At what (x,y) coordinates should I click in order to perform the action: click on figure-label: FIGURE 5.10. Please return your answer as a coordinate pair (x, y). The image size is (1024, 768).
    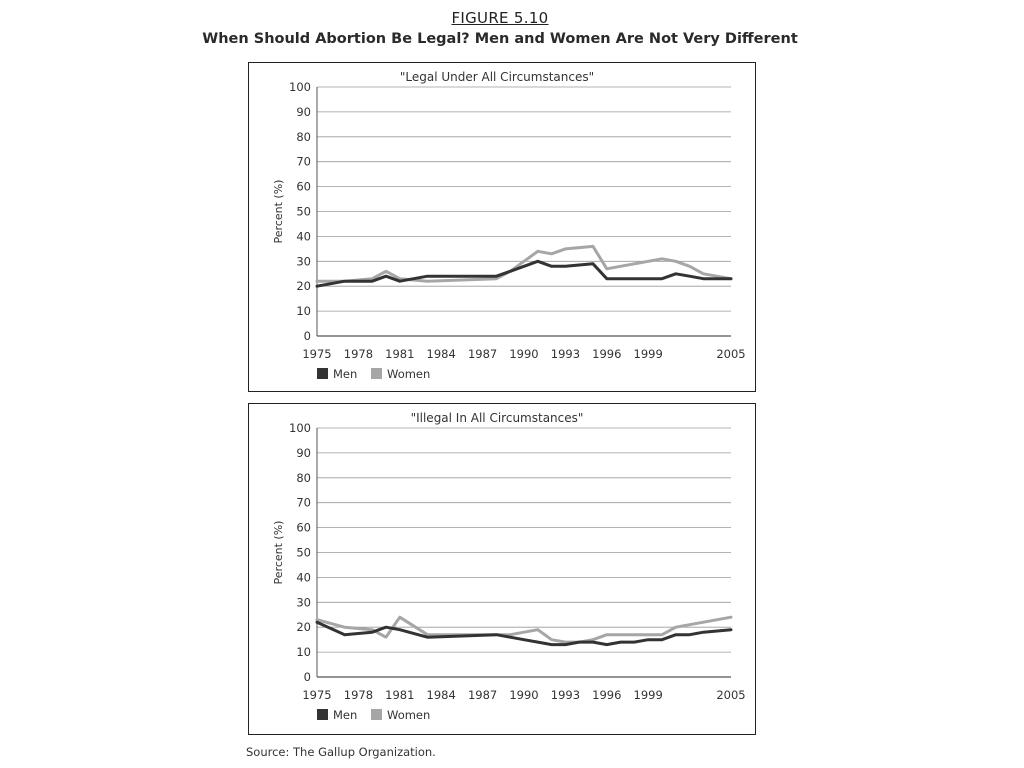
    Looking at the image, I should click on (500, 18).